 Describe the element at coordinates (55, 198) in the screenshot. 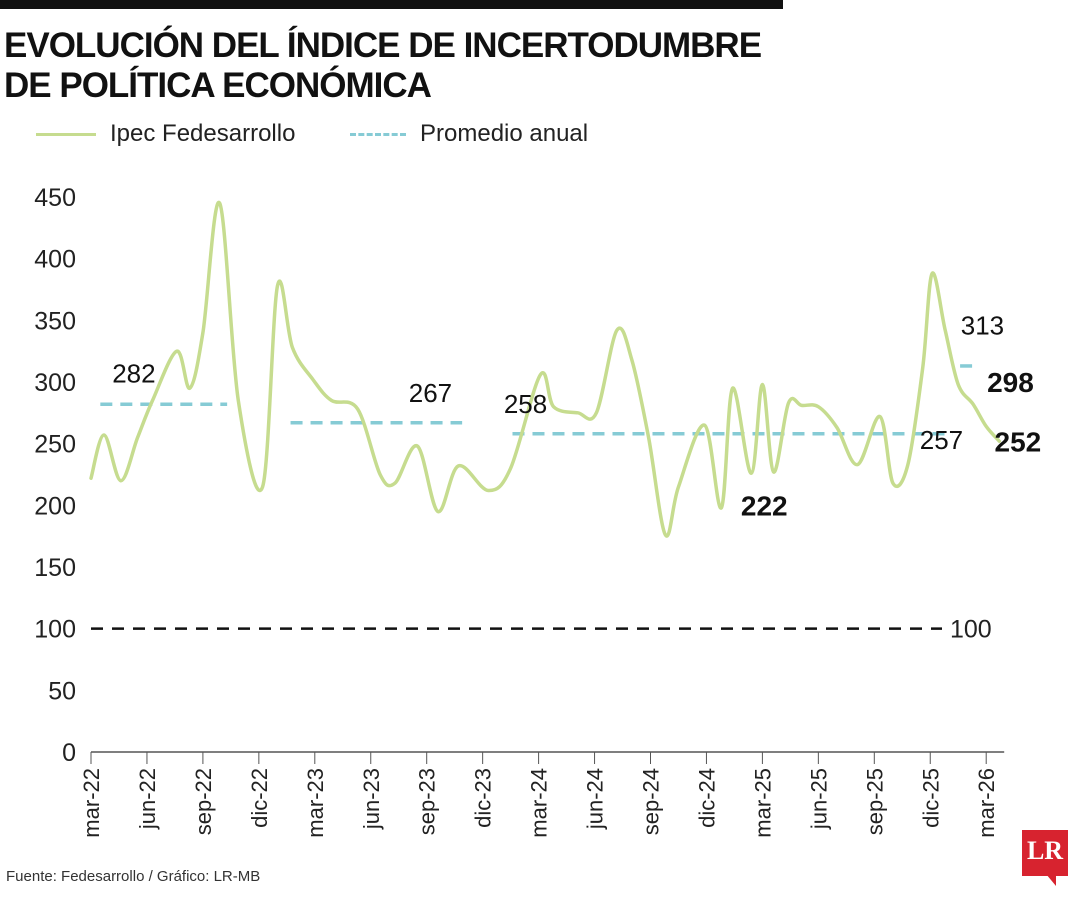

I see `y-tick-label: 450` at that location.